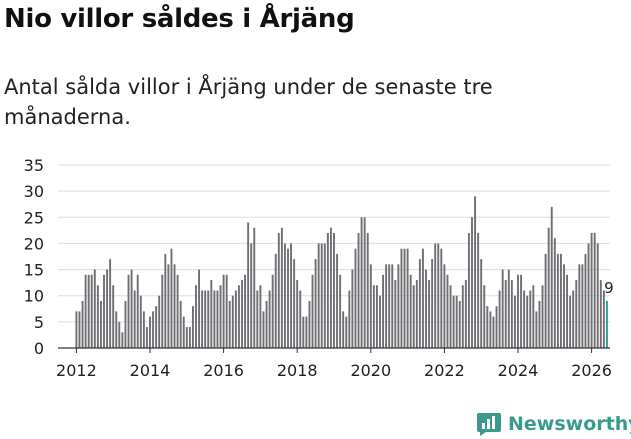  Describe the element at coordinates (34, 191) in the screenshot. I see `y-tick-label: 30` at that location.